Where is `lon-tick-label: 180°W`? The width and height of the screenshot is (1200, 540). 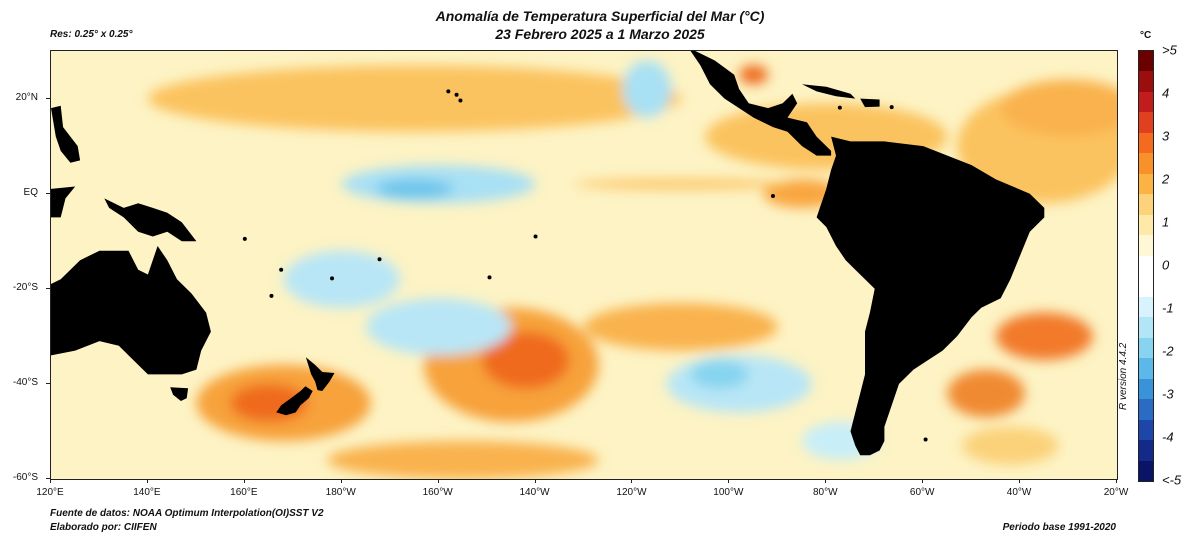
lon-tick-label: 180°W is located at coordinates (340, 492).